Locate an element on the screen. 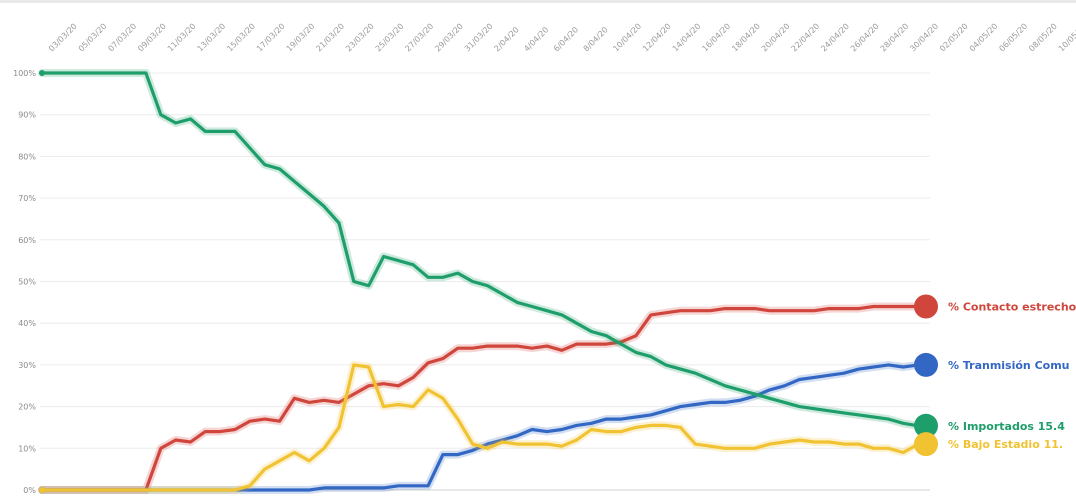  x-tick-label: 16/04/20 is located at coordinates (716, 38).